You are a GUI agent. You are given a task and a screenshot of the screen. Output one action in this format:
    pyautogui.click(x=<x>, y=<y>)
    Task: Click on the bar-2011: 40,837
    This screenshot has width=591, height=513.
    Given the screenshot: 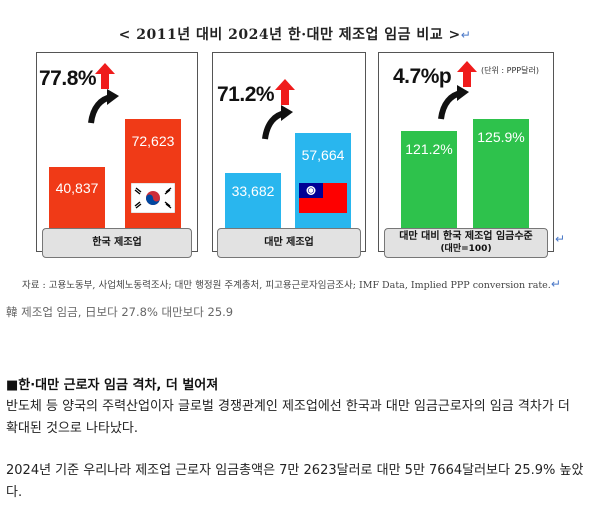 What is the action you would take?
    pyautogui.click(x=77, y=198)
    